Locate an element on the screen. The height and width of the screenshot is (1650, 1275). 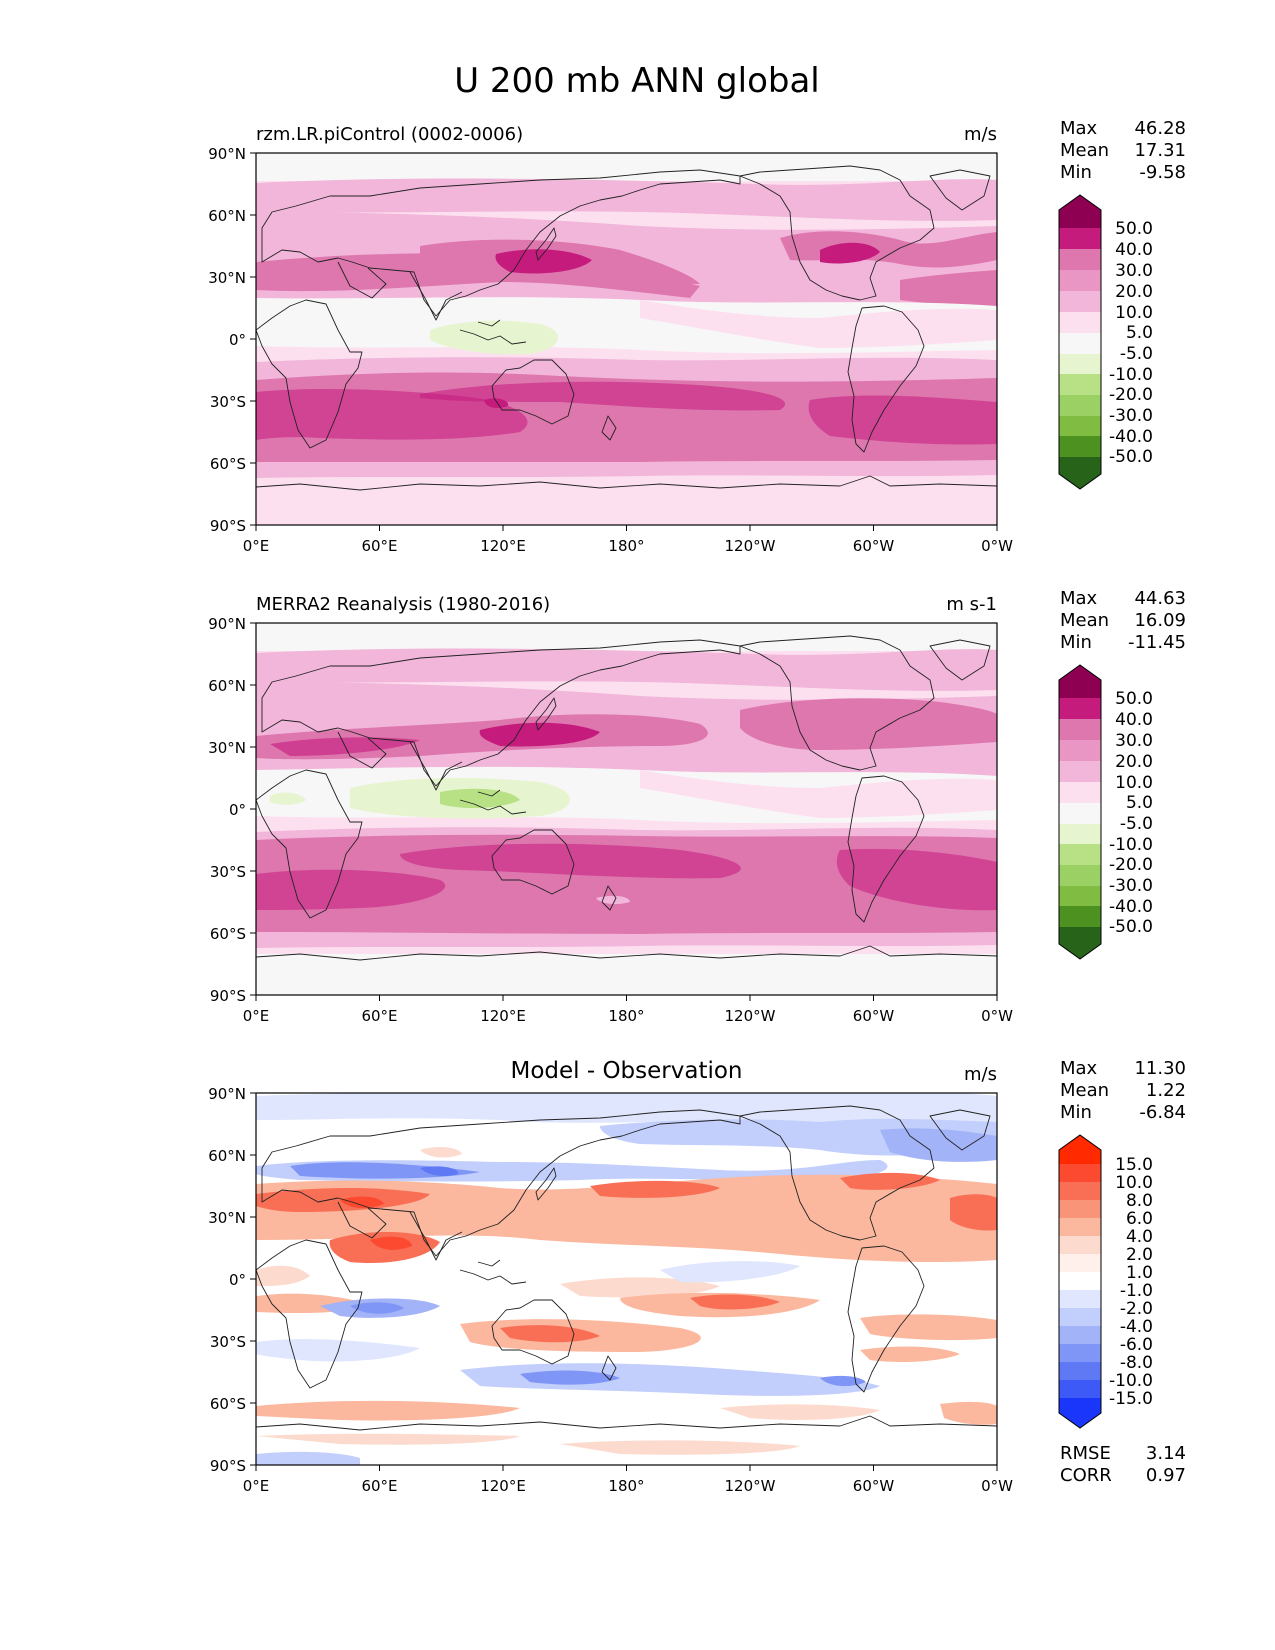
panel-3-title: Model - Observation is located at coordinates (626, 1071).